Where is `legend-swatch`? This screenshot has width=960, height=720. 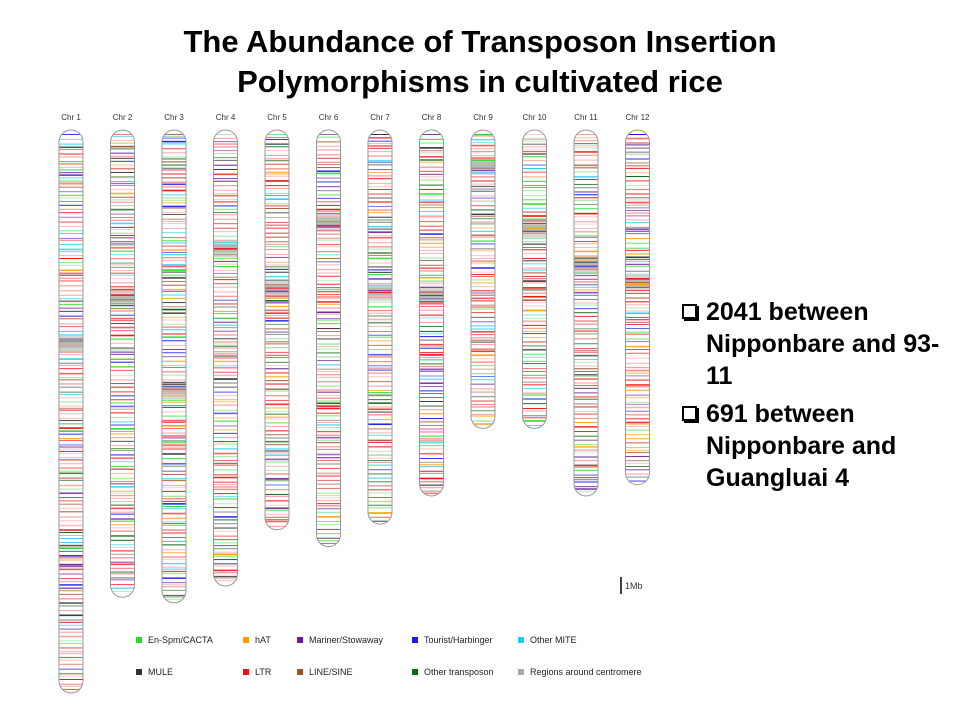
legend-swatch is located at coordinates (139, 640).